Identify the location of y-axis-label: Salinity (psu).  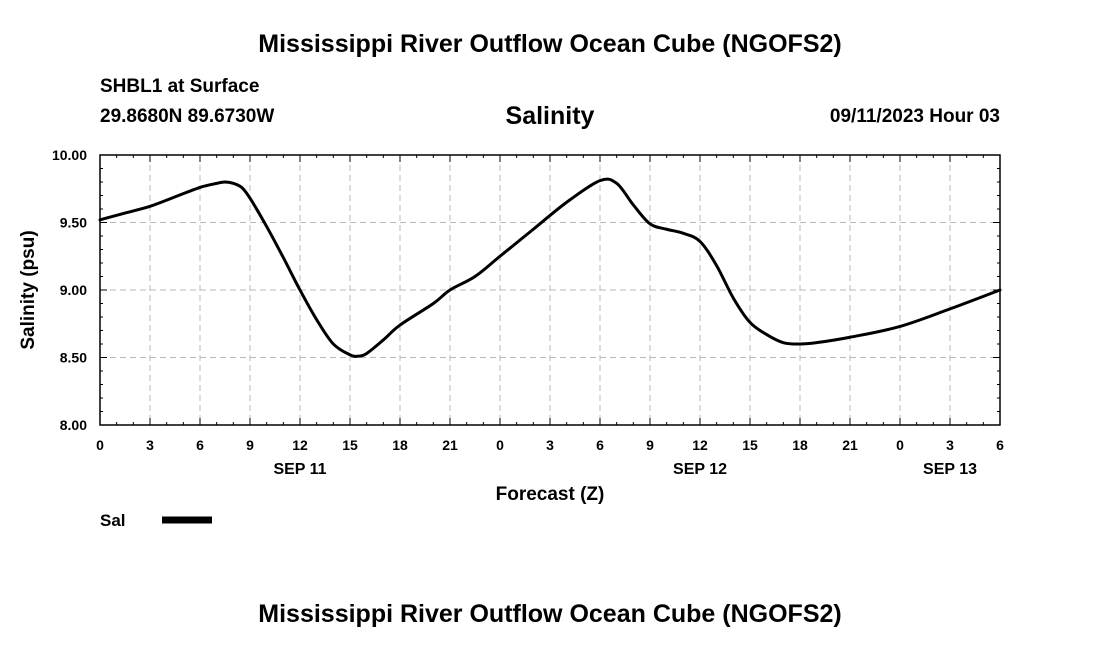
(28, 289).